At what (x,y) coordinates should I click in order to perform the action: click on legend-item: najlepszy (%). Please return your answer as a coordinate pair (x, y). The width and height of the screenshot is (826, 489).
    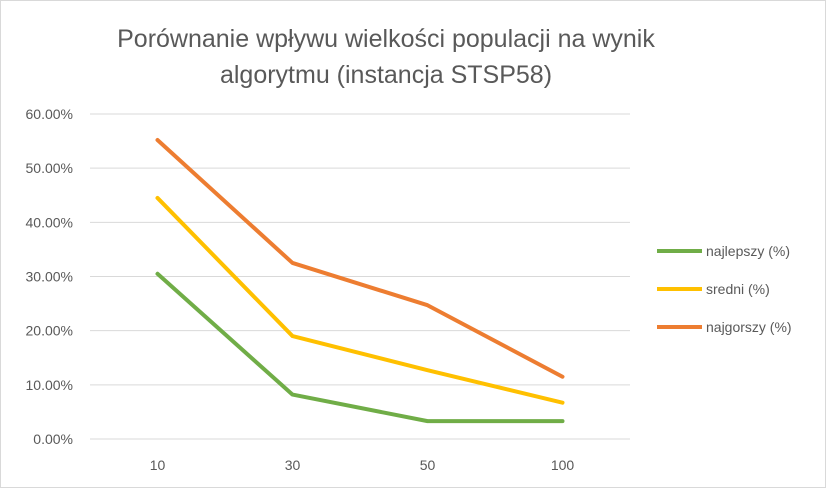
    Looking at the image, I should click on (724, 251).